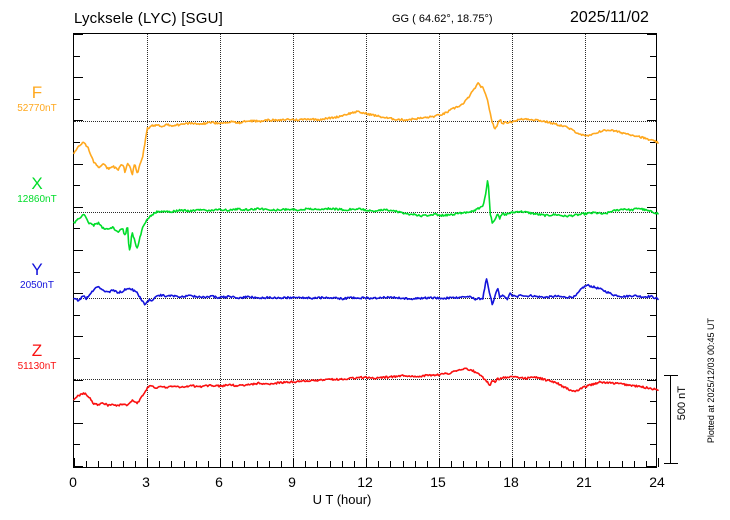 This screenshot has height=520, width=730. Describe the element at coordinates (671, 463) in the screenshot. I see `scale-bar-bottom-cap` at that location.